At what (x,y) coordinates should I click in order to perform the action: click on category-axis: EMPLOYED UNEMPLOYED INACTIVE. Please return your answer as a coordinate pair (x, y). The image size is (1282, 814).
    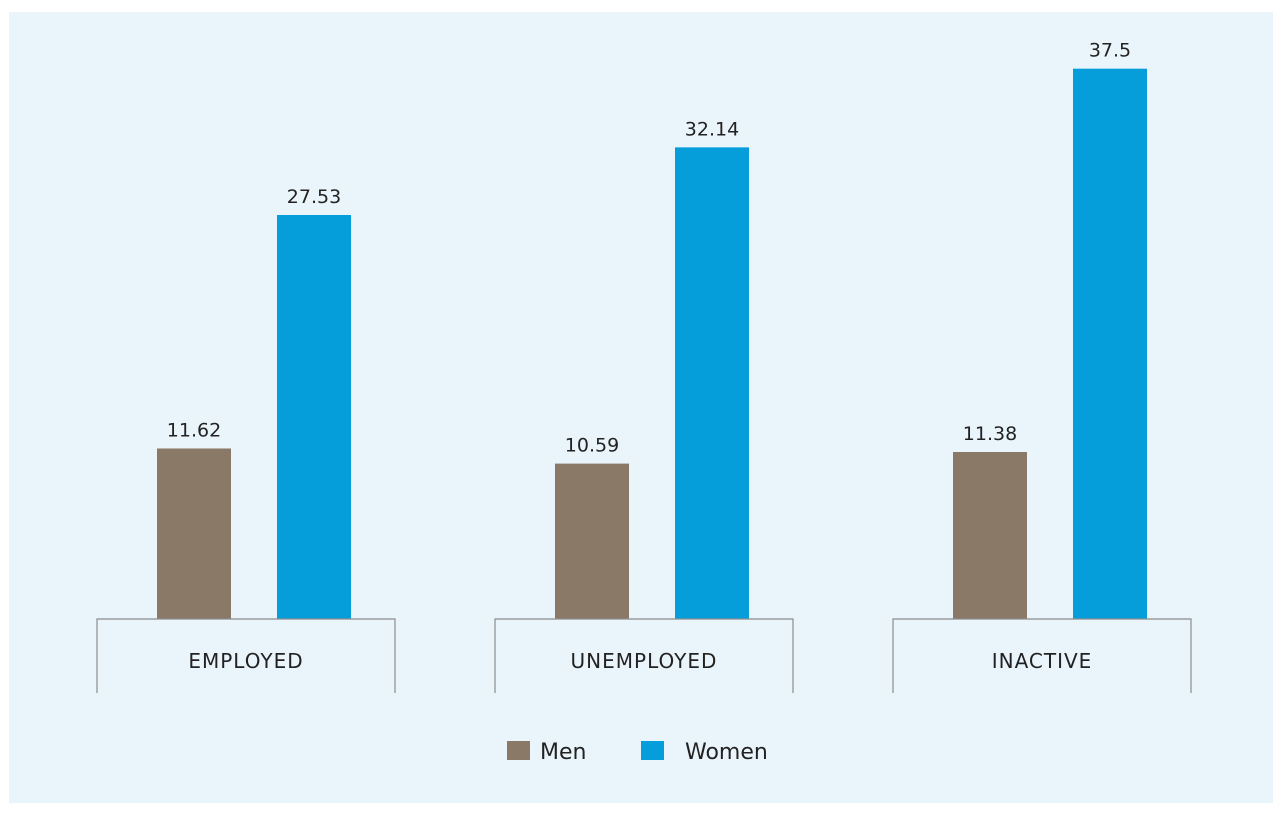
    Looking at the image, I should click on (644, 655).